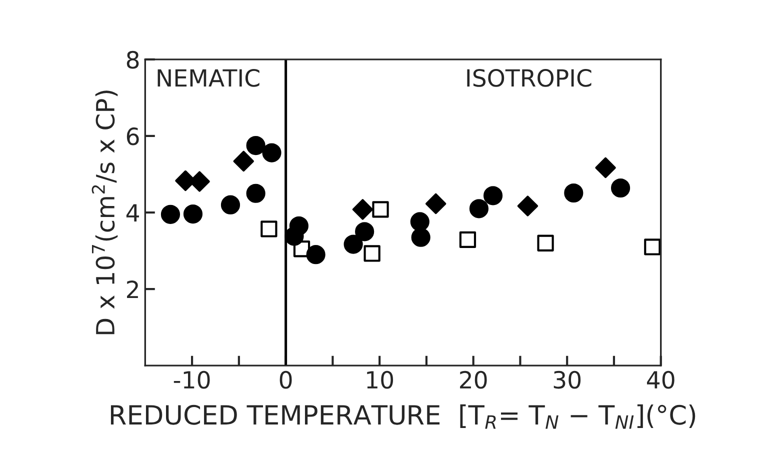 This screenshot has height=457, width=764. Describe the element at coordinates (380, 379) in the screenshot. I see `x-tick-label: 10` at that location.